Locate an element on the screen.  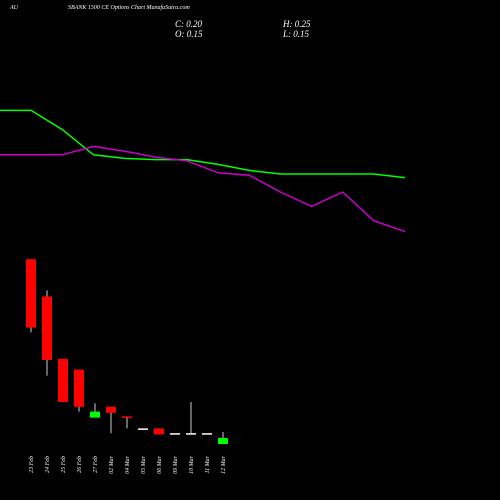
x-tick-label: 24 Feb is located at coordinates (47, 464).